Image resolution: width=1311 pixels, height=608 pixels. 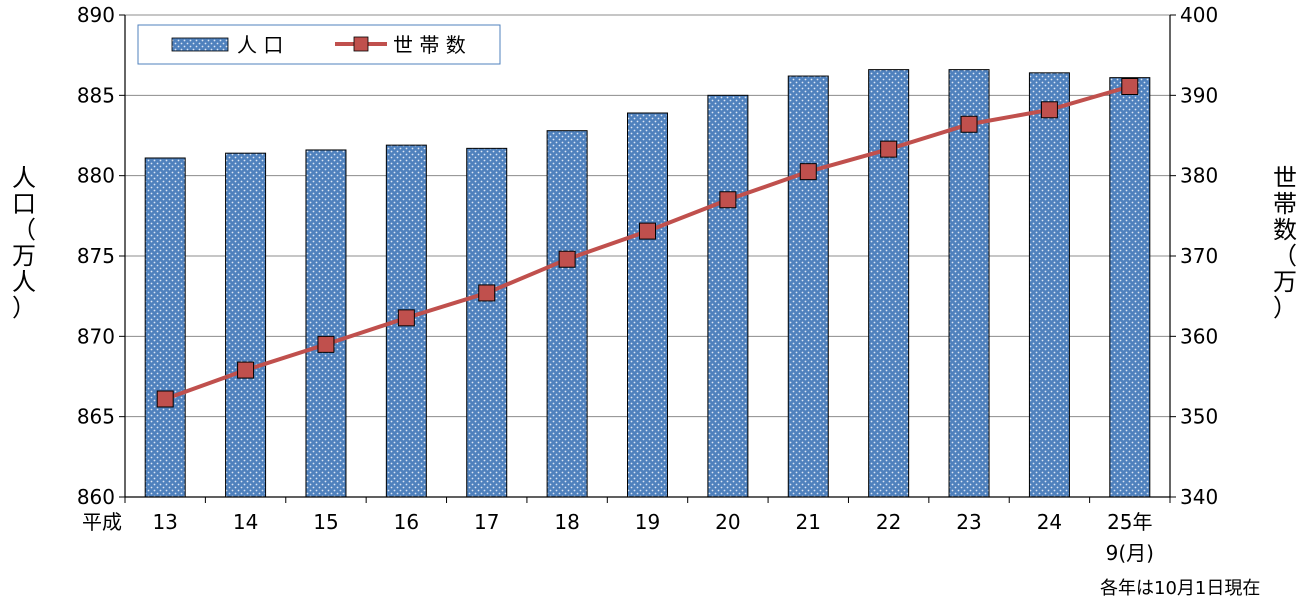 What do you see at coordinates (96, 497) in the screenshot?
I see `y-left-tick-label: 860` at bounding box center [96, 497].